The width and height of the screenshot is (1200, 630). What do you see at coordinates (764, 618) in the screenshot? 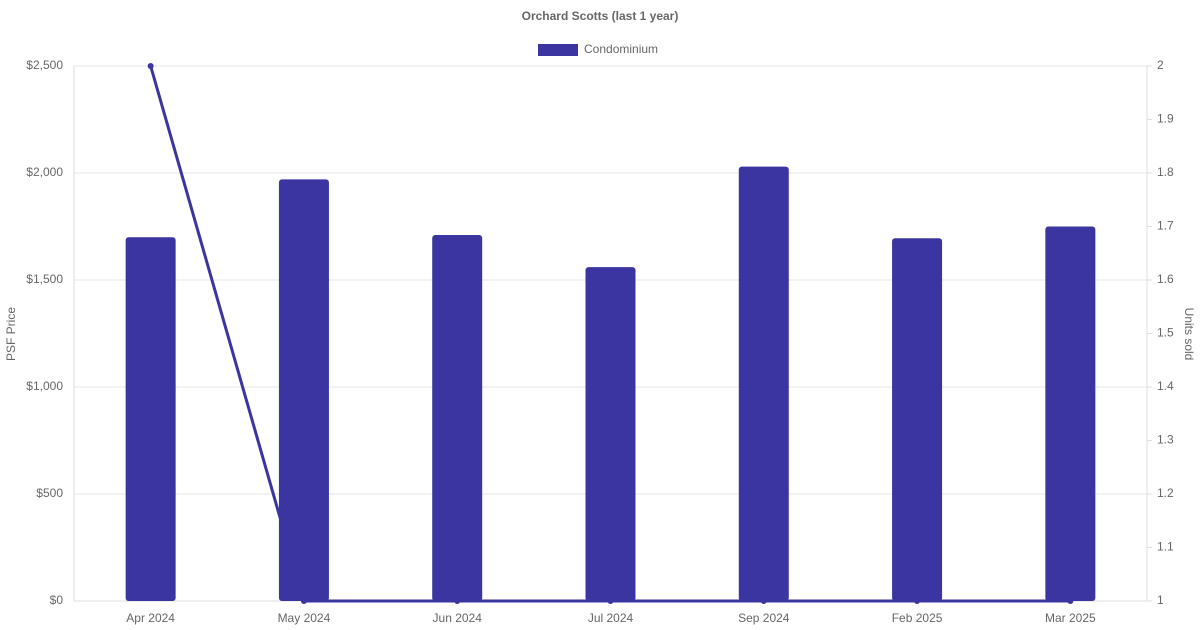
I see `x-tick-label: Sep 2024` at bounding box center [764, 618].